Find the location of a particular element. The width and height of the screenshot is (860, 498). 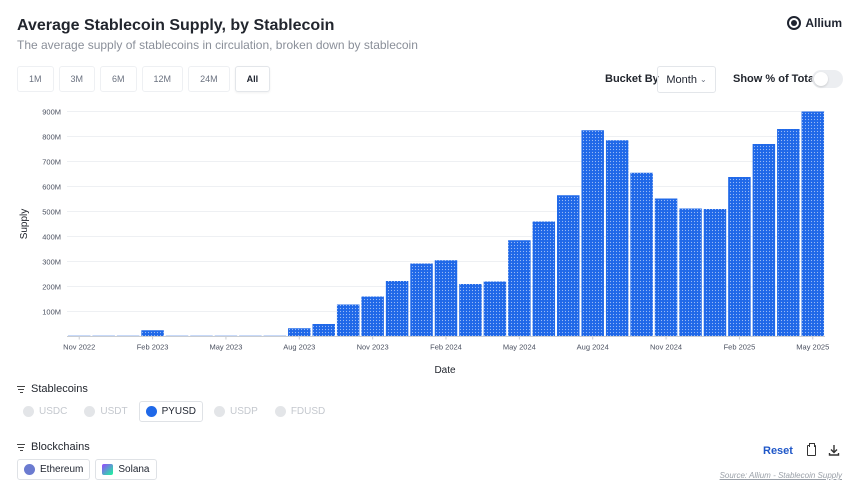

y-axis-title: Supply is located at coordinates (24, 224).